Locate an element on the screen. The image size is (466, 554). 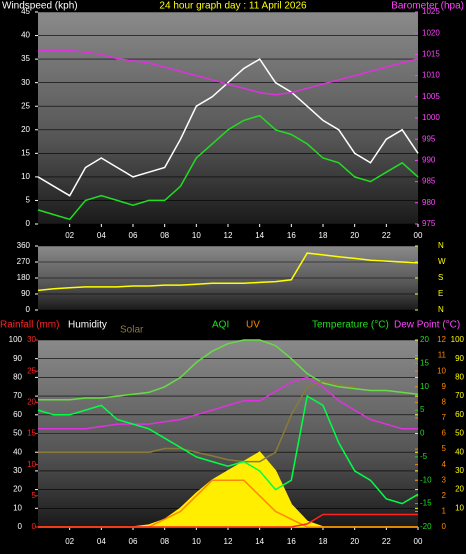
axis-label: Dew Point (°C) is located at coordinates (427, 325).